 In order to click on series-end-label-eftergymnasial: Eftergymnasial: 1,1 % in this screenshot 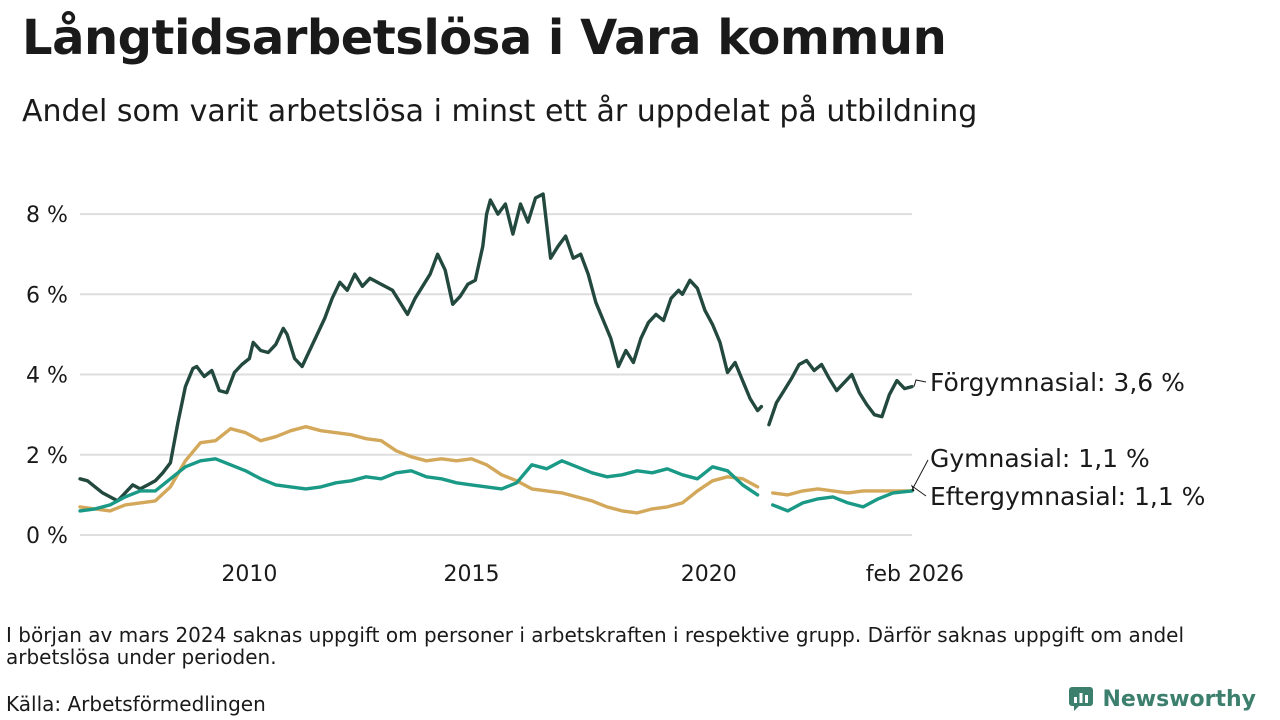, I will do `click(1067, 496)`.